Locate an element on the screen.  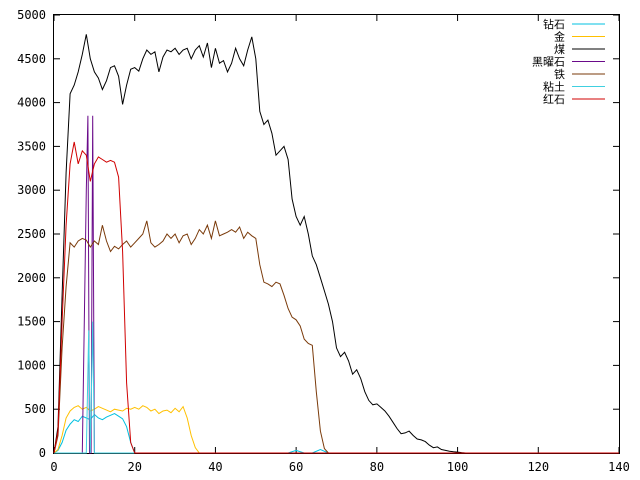
x-tick-label: 0 is located at coordinates (53, 467).